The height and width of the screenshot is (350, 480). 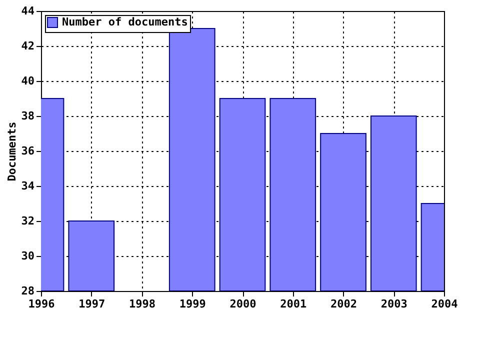 I want to click on y-tick-label: 42, so click(x=27, y=46).